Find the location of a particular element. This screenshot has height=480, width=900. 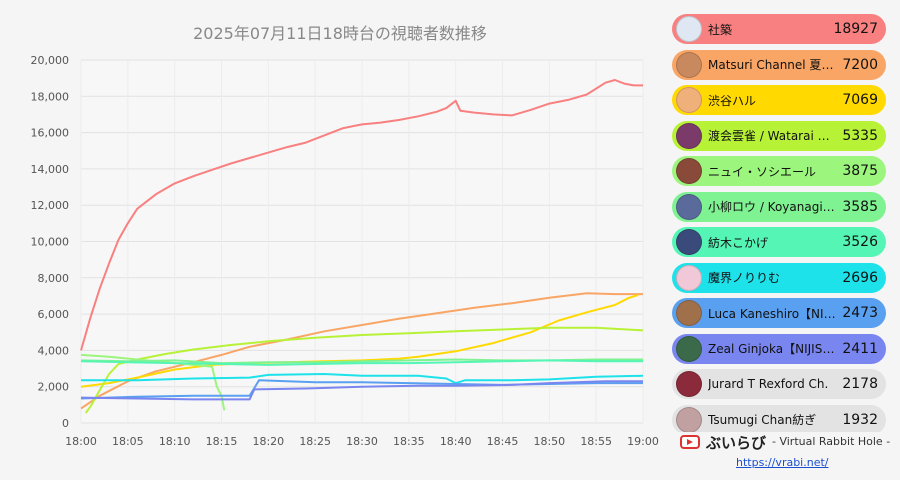

ranking-row: Matsuri Channel 夏色まつり 7200 is located at coordinates (779, 64).